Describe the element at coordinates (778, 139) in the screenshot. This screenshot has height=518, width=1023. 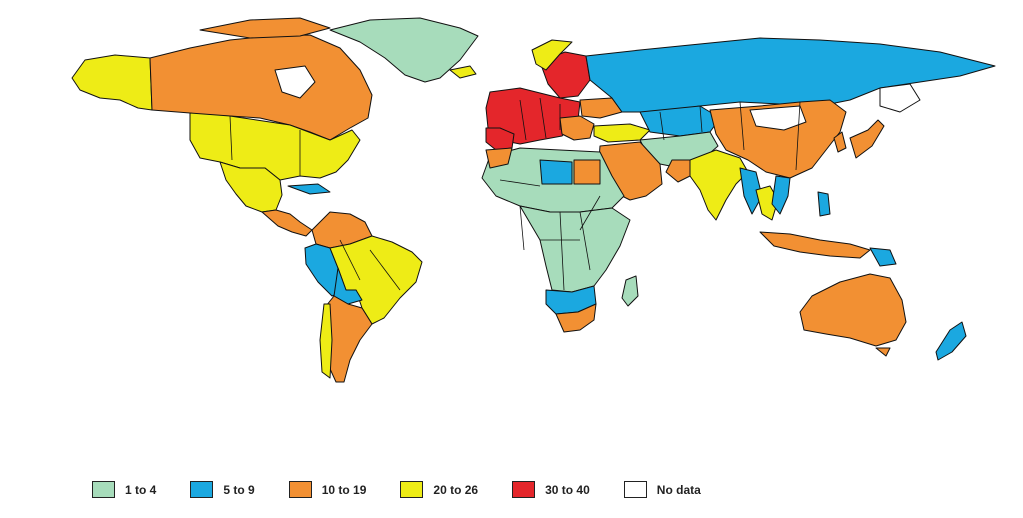
I see `region-china` at that location.